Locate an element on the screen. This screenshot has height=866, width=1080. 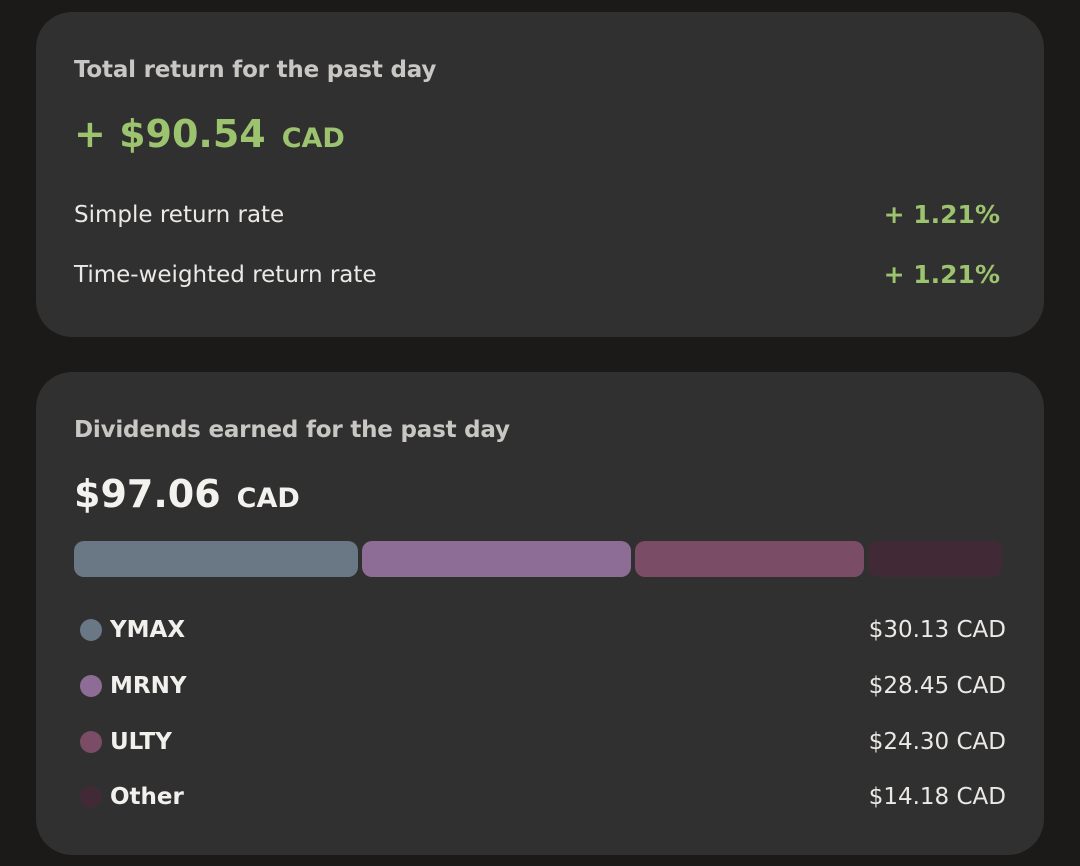
time-weighted-return-label: Time-weighted return rate is located at coordinates (225, 274).